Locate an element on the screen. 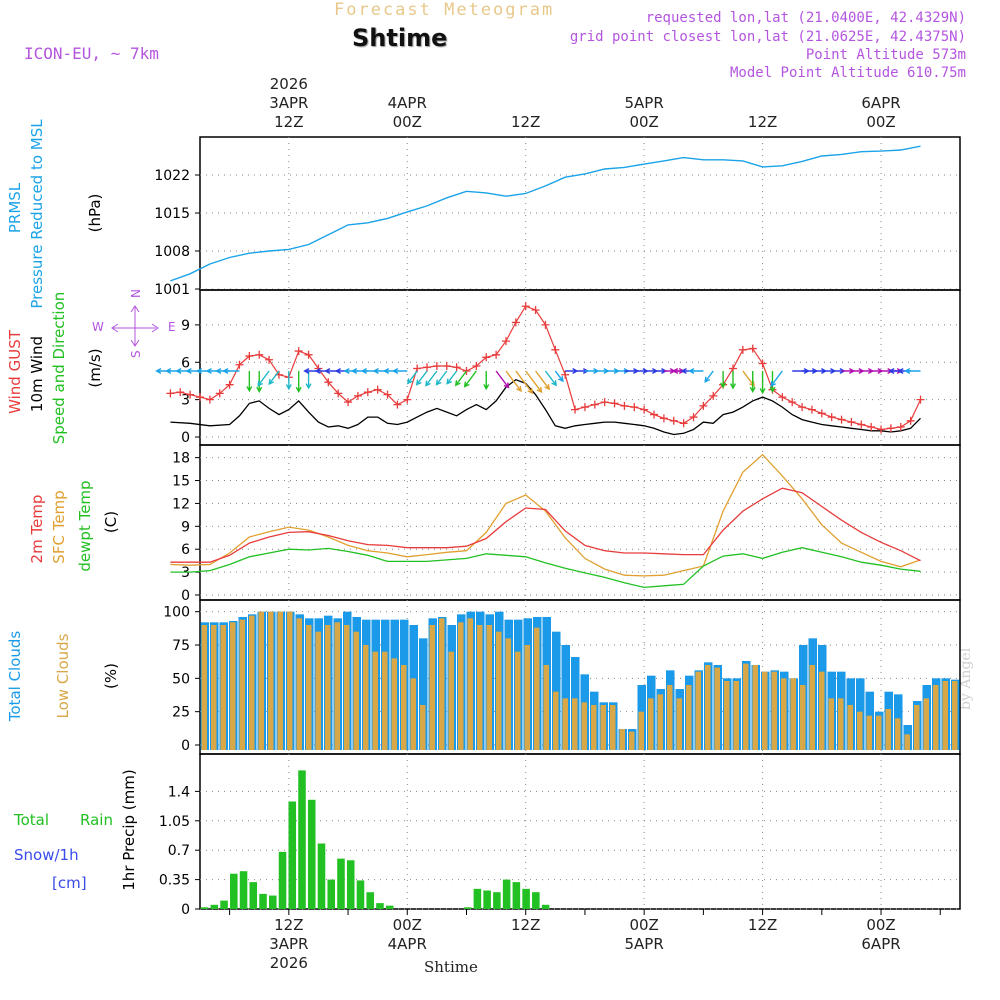 The height and width of the screenshot is (1000, 1000). time-label-top: 00Z is located at coordinates (407, 122).